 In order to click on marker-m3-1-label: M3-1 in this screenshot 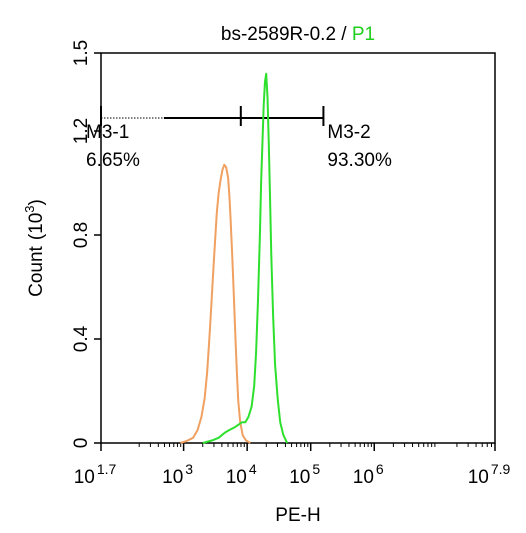, I will do `click(107, 132)`.